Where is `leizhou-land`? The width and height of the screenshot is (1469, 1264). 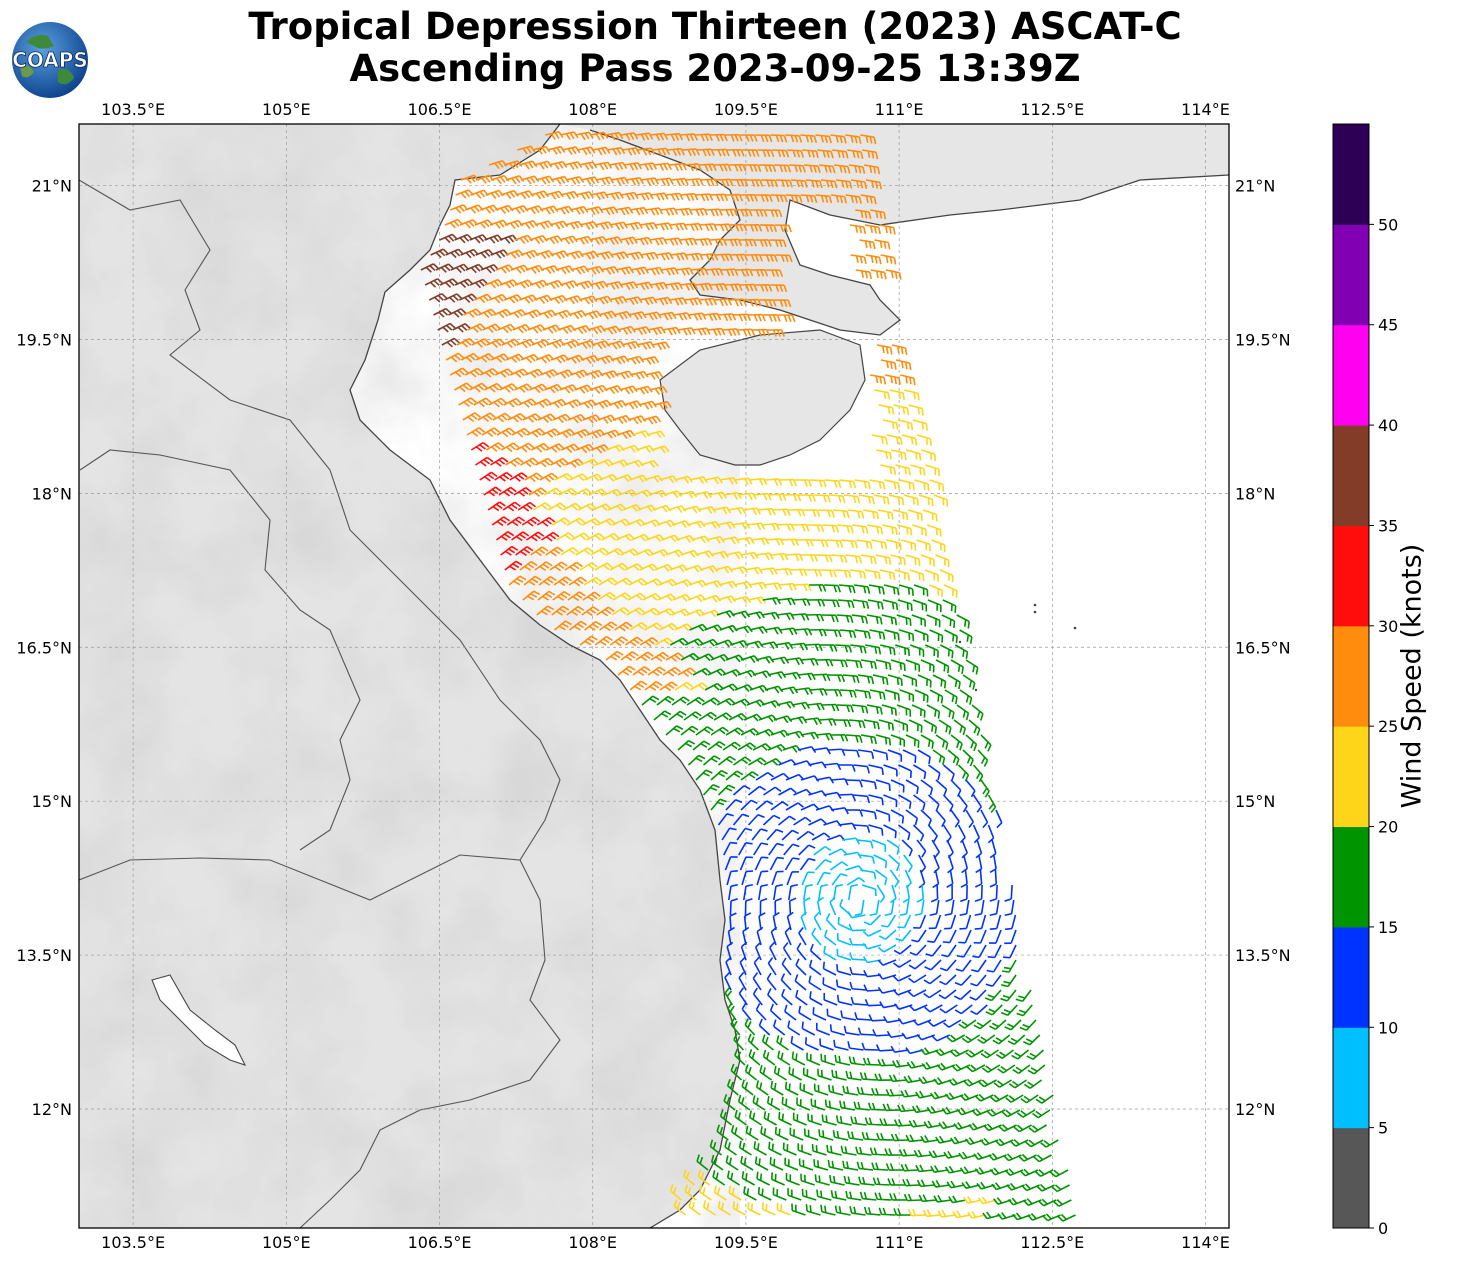
leizhou-land is located at coordinates (894, 229).